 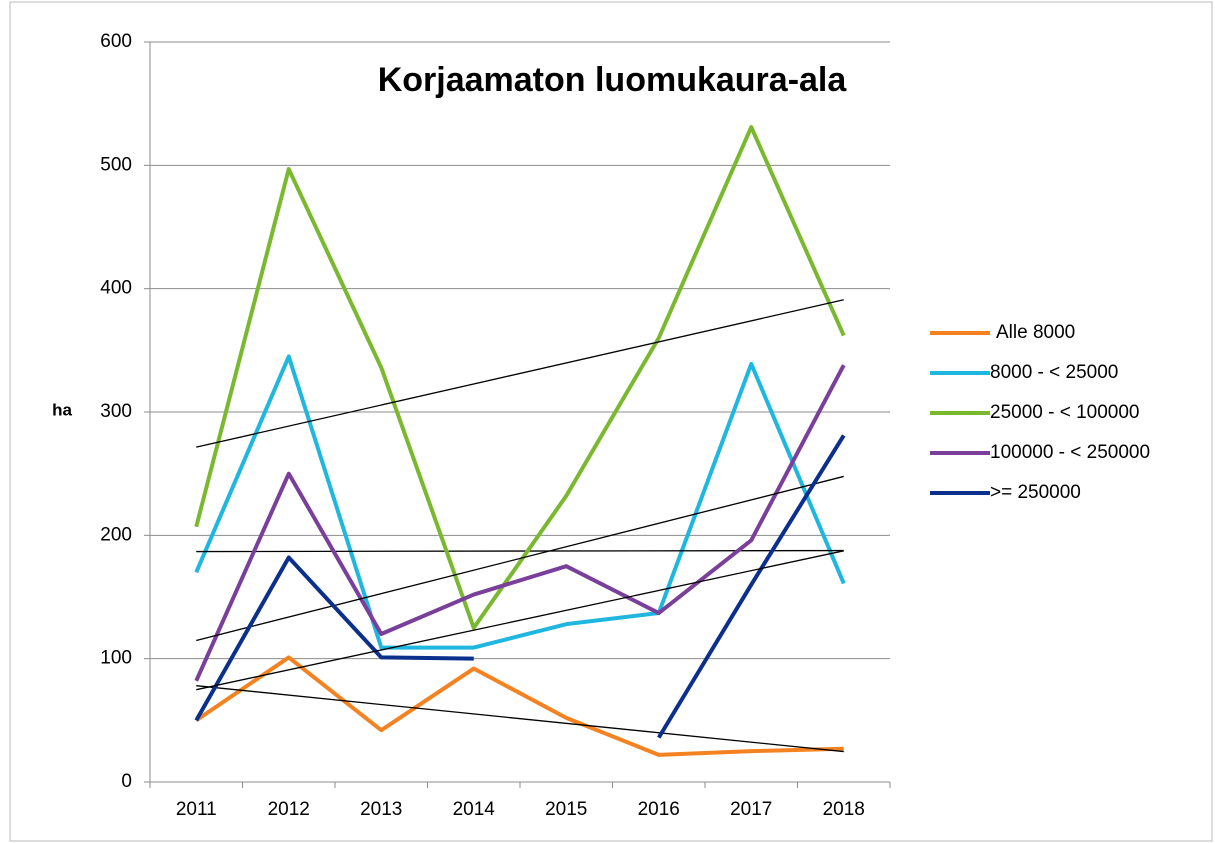 What do you see at coordinates (751, 809) in the screenshot?
I see `x-tick-label: 2017` at bounding box center [751, 809].